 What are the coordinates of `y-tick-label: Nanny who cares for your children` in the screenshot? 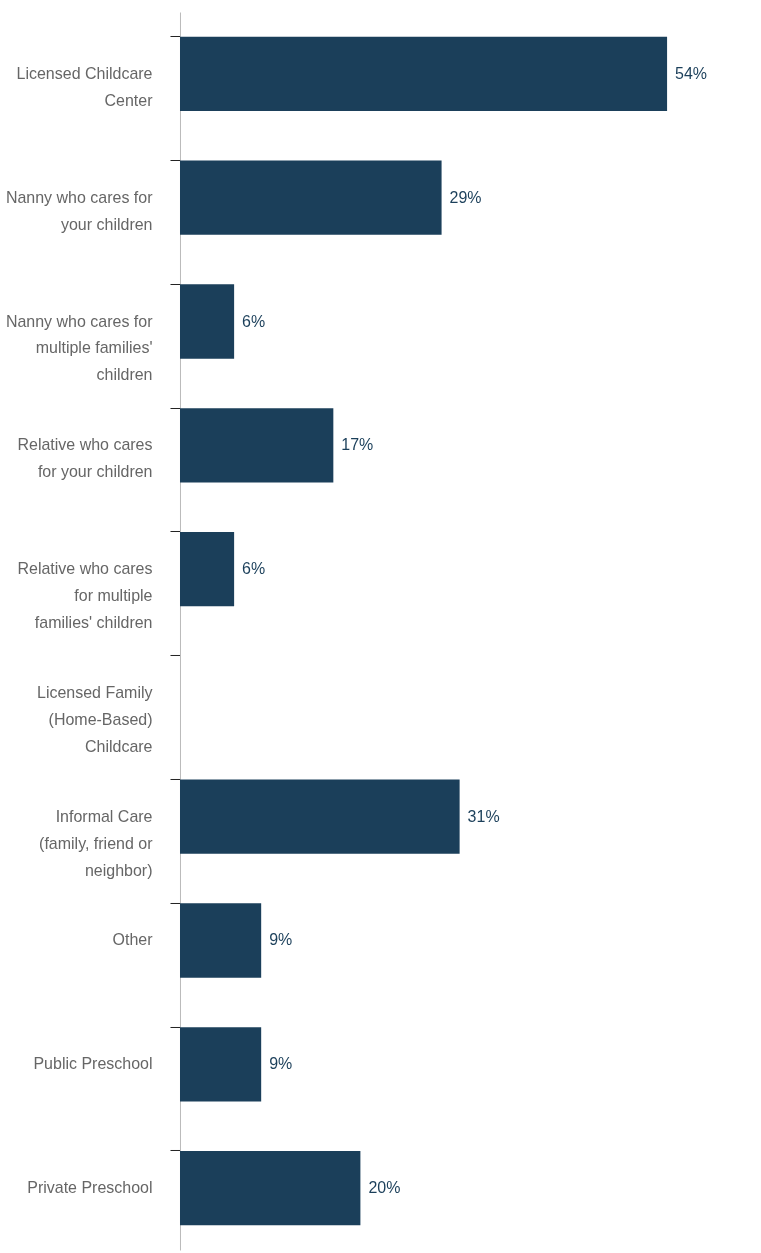 It's located at (79, 210).